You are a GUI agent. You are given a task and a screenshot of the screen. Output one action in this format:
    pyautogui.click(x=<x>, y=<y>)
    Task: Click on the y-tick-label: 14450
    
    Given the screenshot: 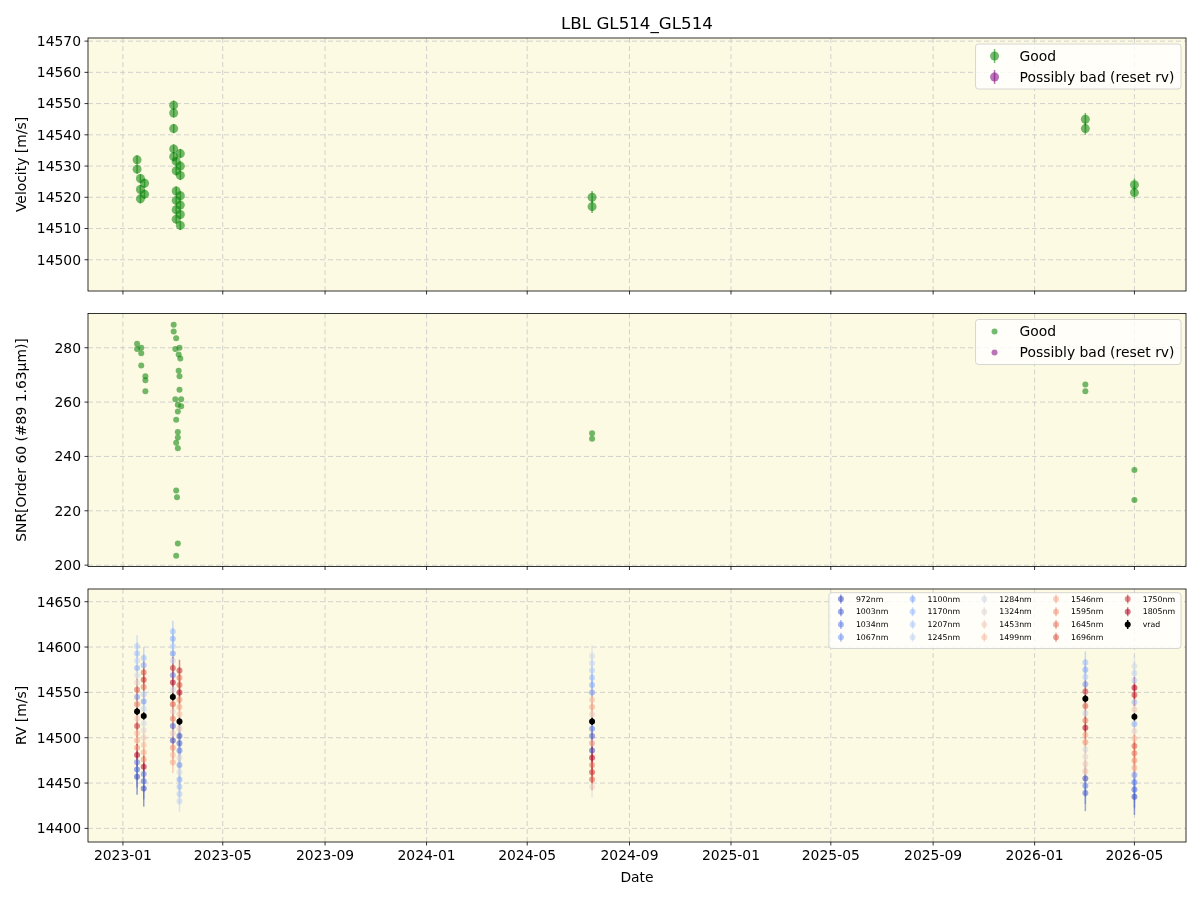 What is the action you would take?
    pyautogui.click(x=58, y=782)
    